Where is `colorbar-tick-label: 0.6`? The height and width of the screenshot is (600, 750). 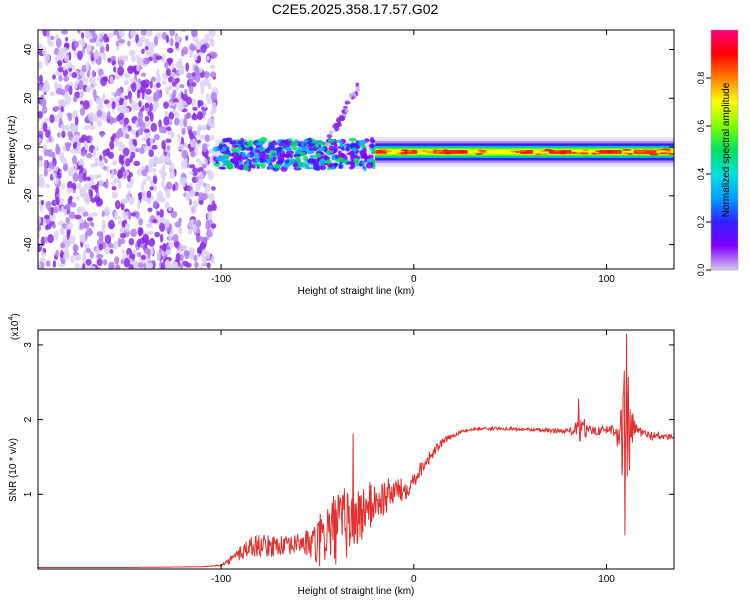
colorbar-tick-label: 0.6 is located at coordinates (701, 126).